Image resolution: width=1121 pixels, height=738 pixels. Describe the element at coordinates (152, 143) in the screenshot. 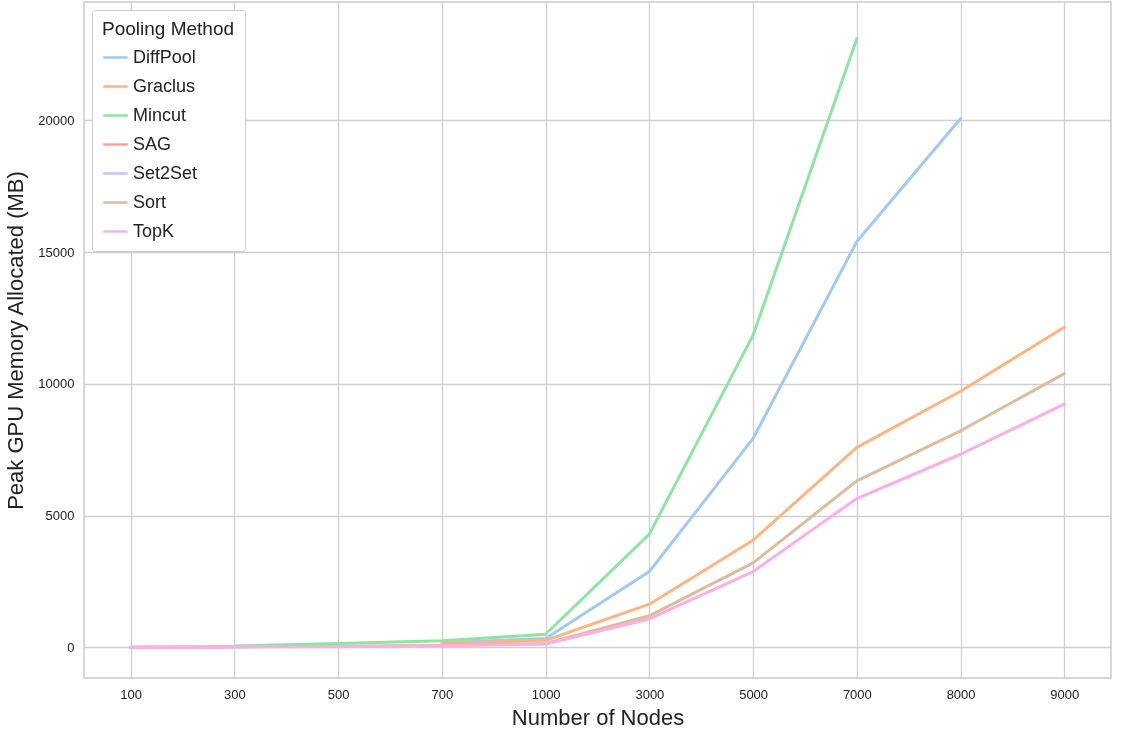

I see `legend-label: SAG` at that location.